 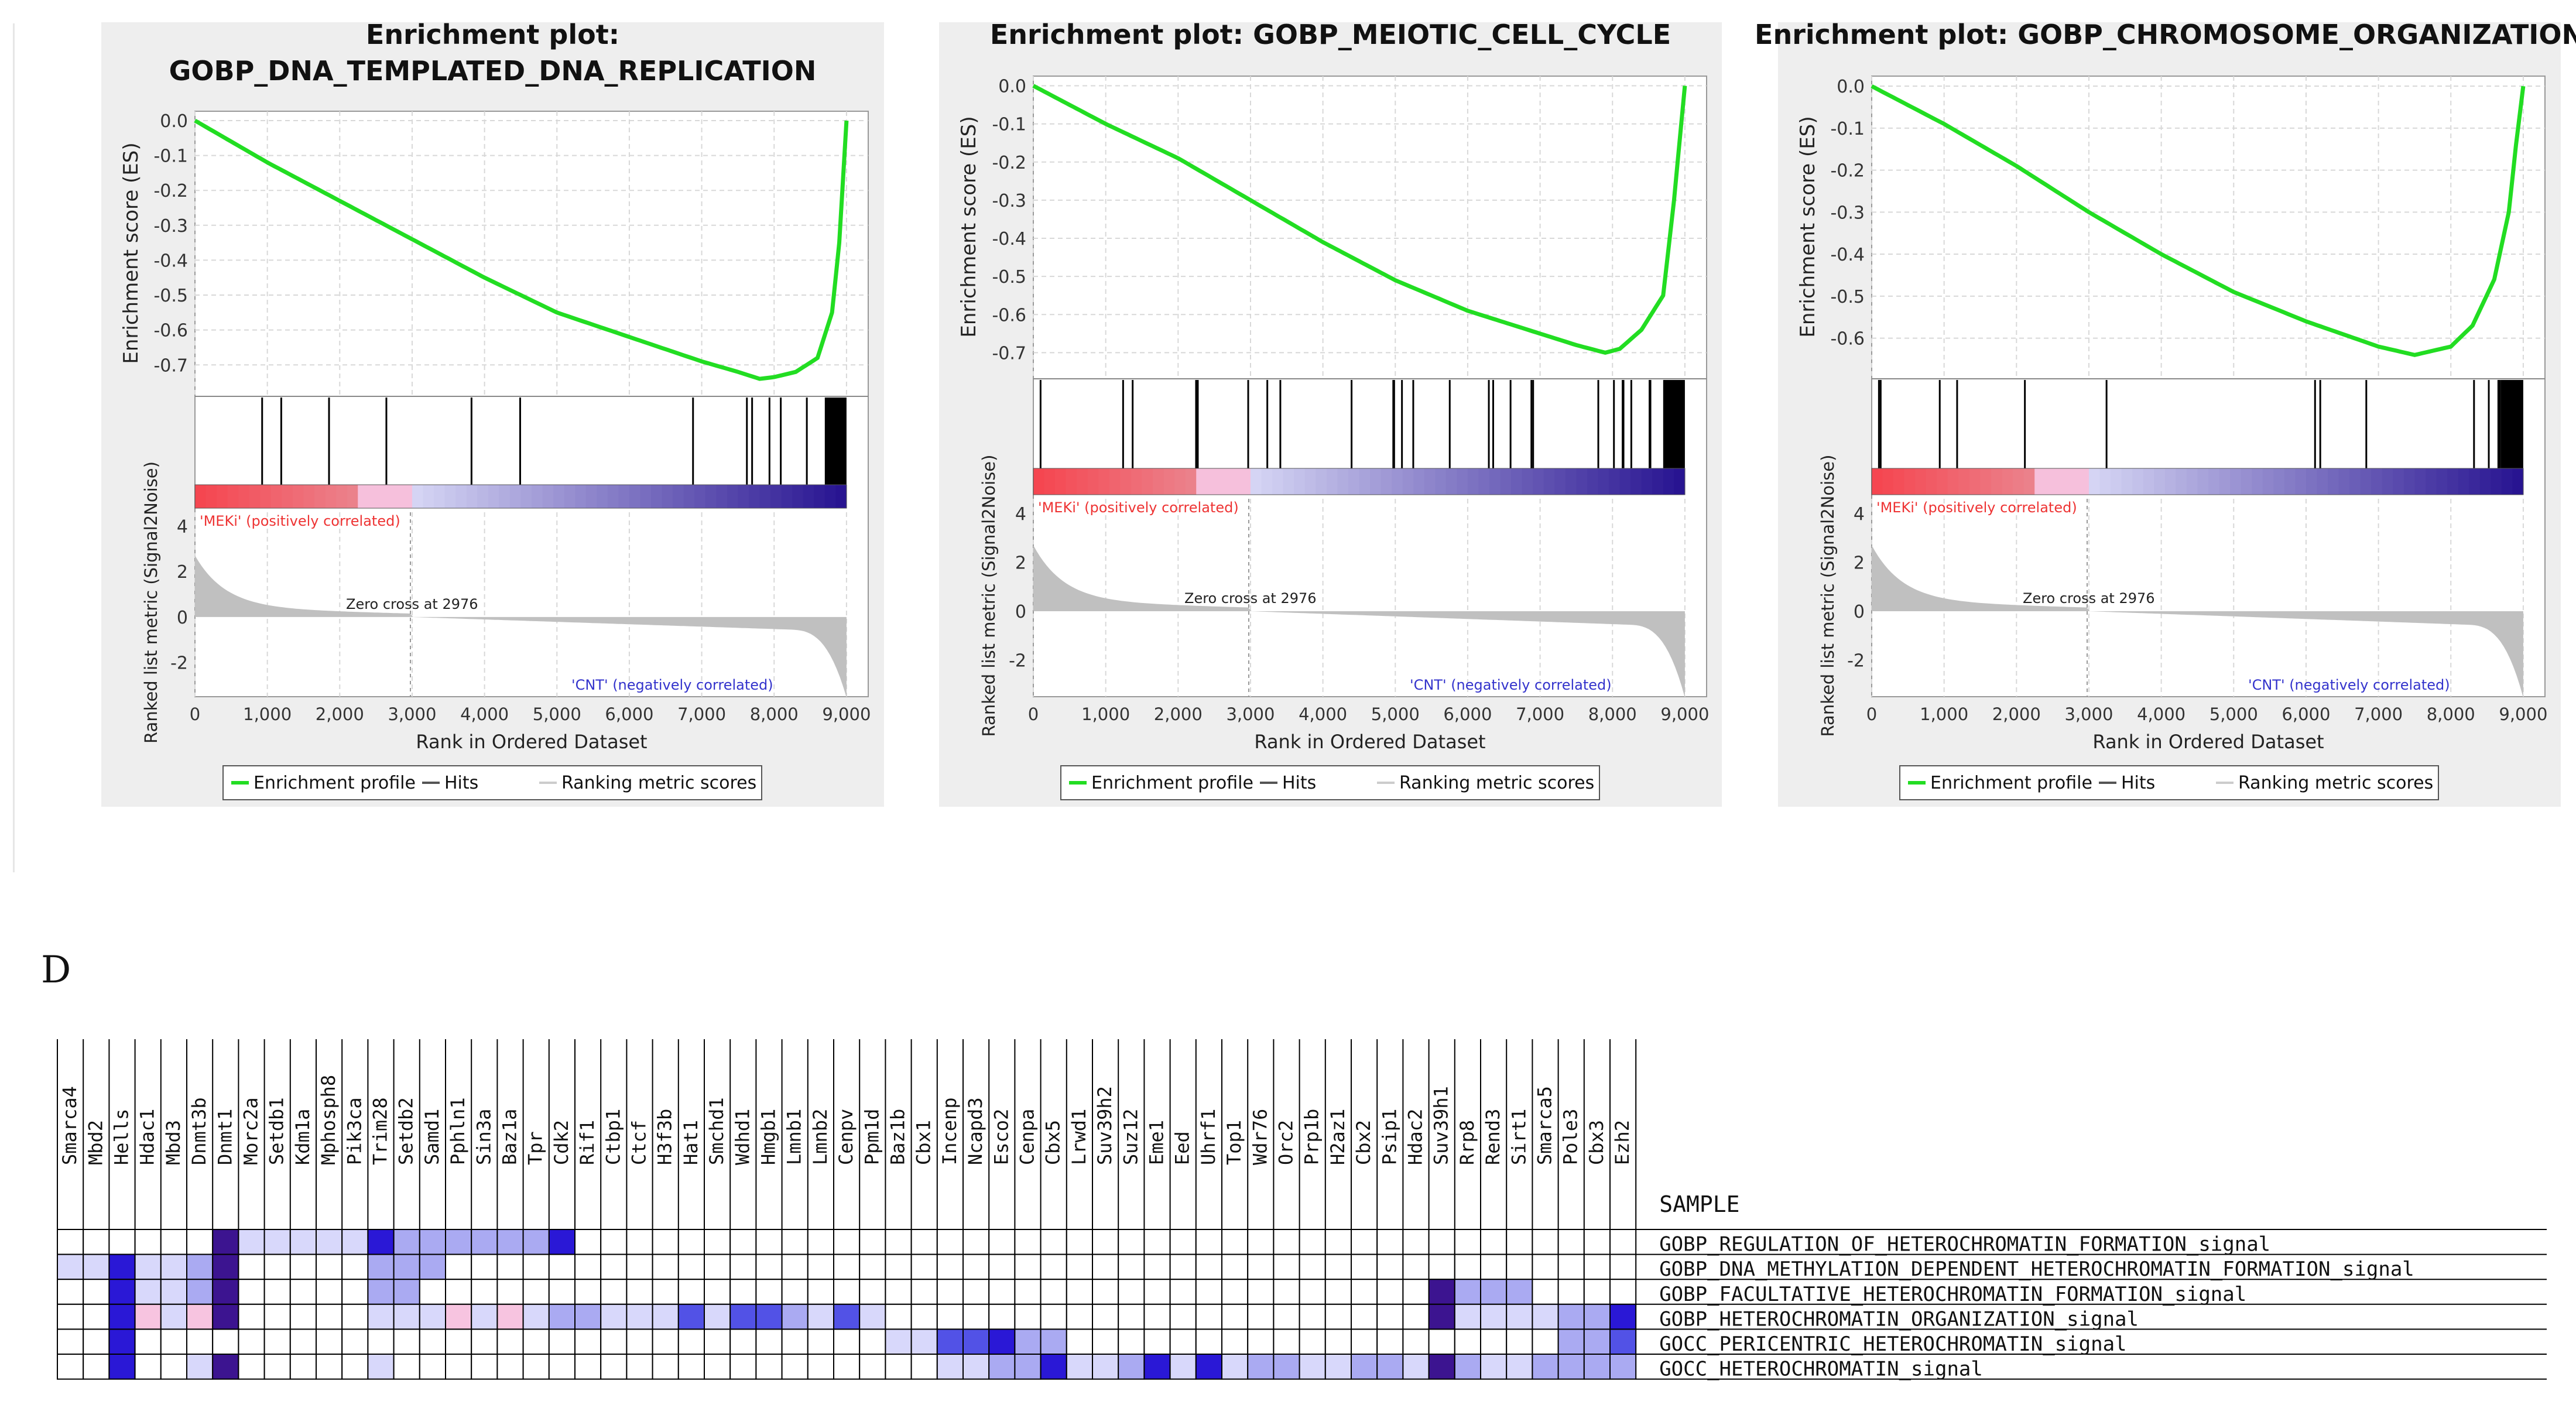 I want to click on heatmap-column-label: Lmnb2, so click(x=820, y=1137).